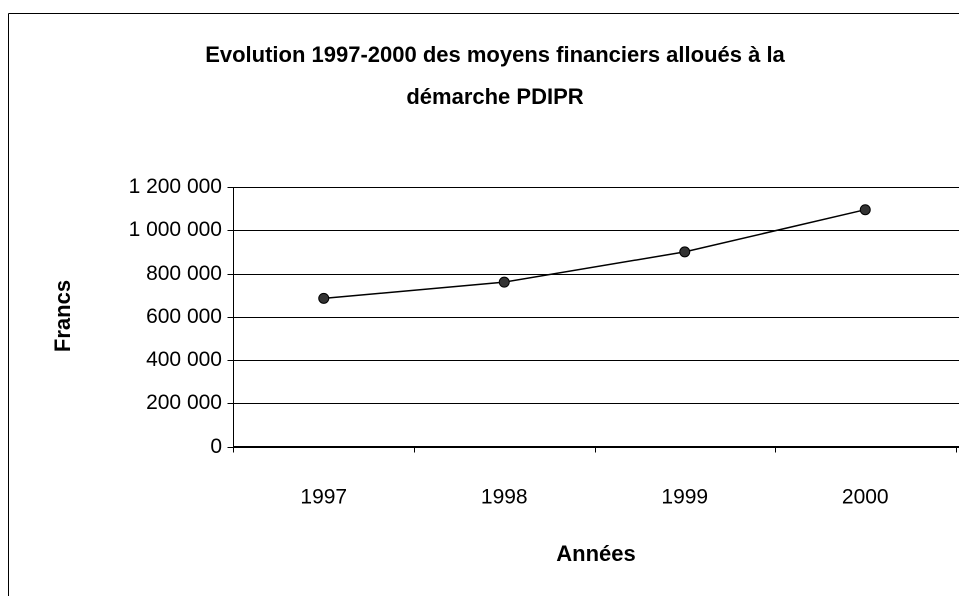 This screenshot has width=959, height=596. Describe the element at coordinates (323, 497) in the screenshot. I see `x-tick-label: 1997` at that location.